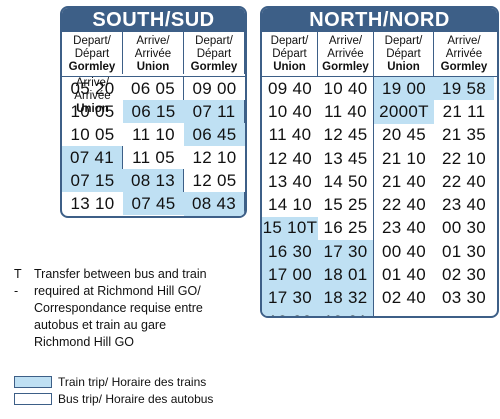 The width and height of the screenshot is (500, 419). Describe the element at coordinates (33, 381) in the screenshot. I see `train-swatch` at that location.